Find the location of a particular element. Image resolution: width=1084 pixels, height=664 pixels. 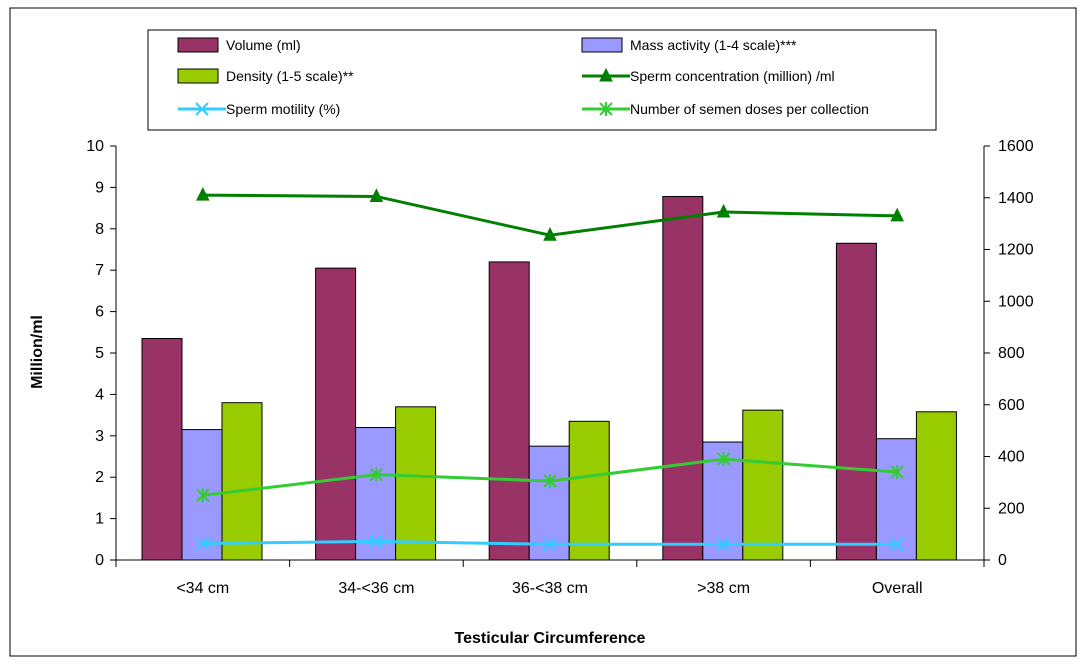

legend-item: Mass activity (1-4 scale)*** is located at coordinates (689, 45).